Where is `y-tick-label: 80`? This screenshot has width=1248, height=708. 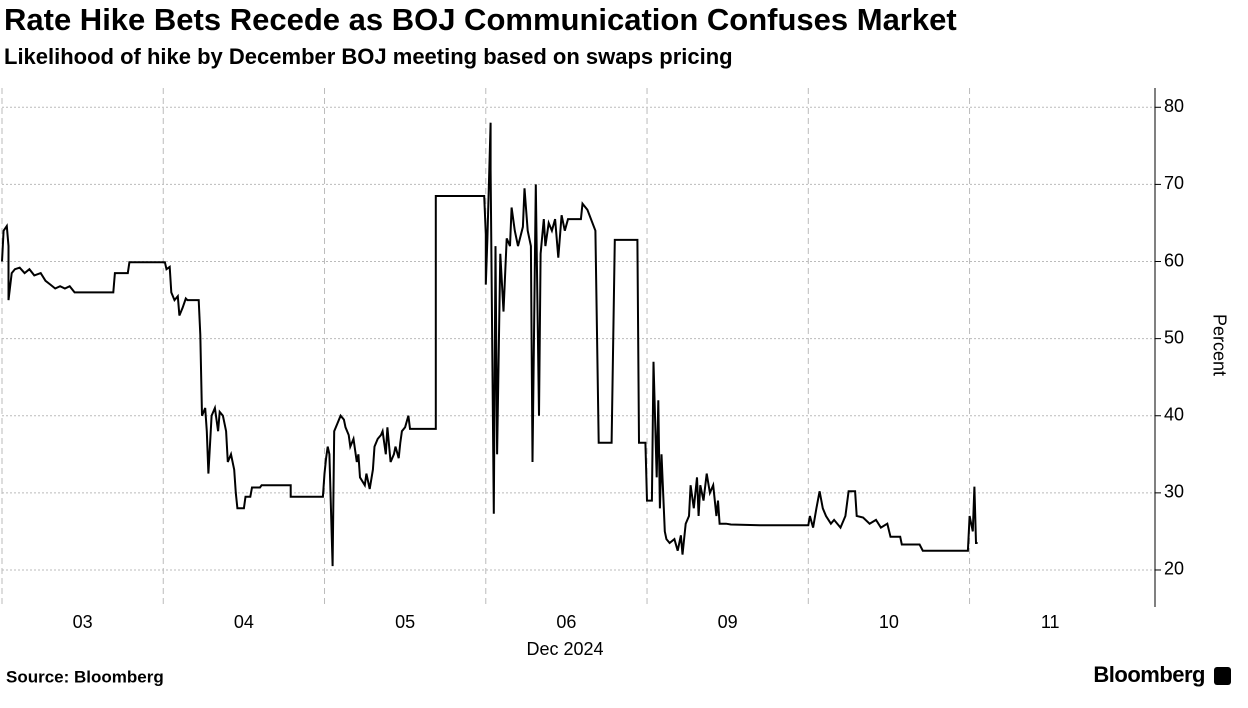
y-tick-label: 80 is located at coordinates (1174, 106).